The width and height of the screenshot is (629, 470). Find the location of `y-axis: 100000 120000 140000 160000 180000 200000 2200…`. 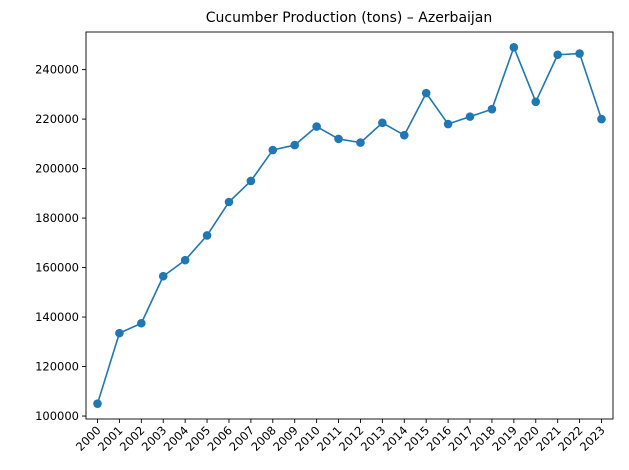

y-axis: 100000 120000 140000 160000 180000 200000 2200… is located at coordinates (60, 243).